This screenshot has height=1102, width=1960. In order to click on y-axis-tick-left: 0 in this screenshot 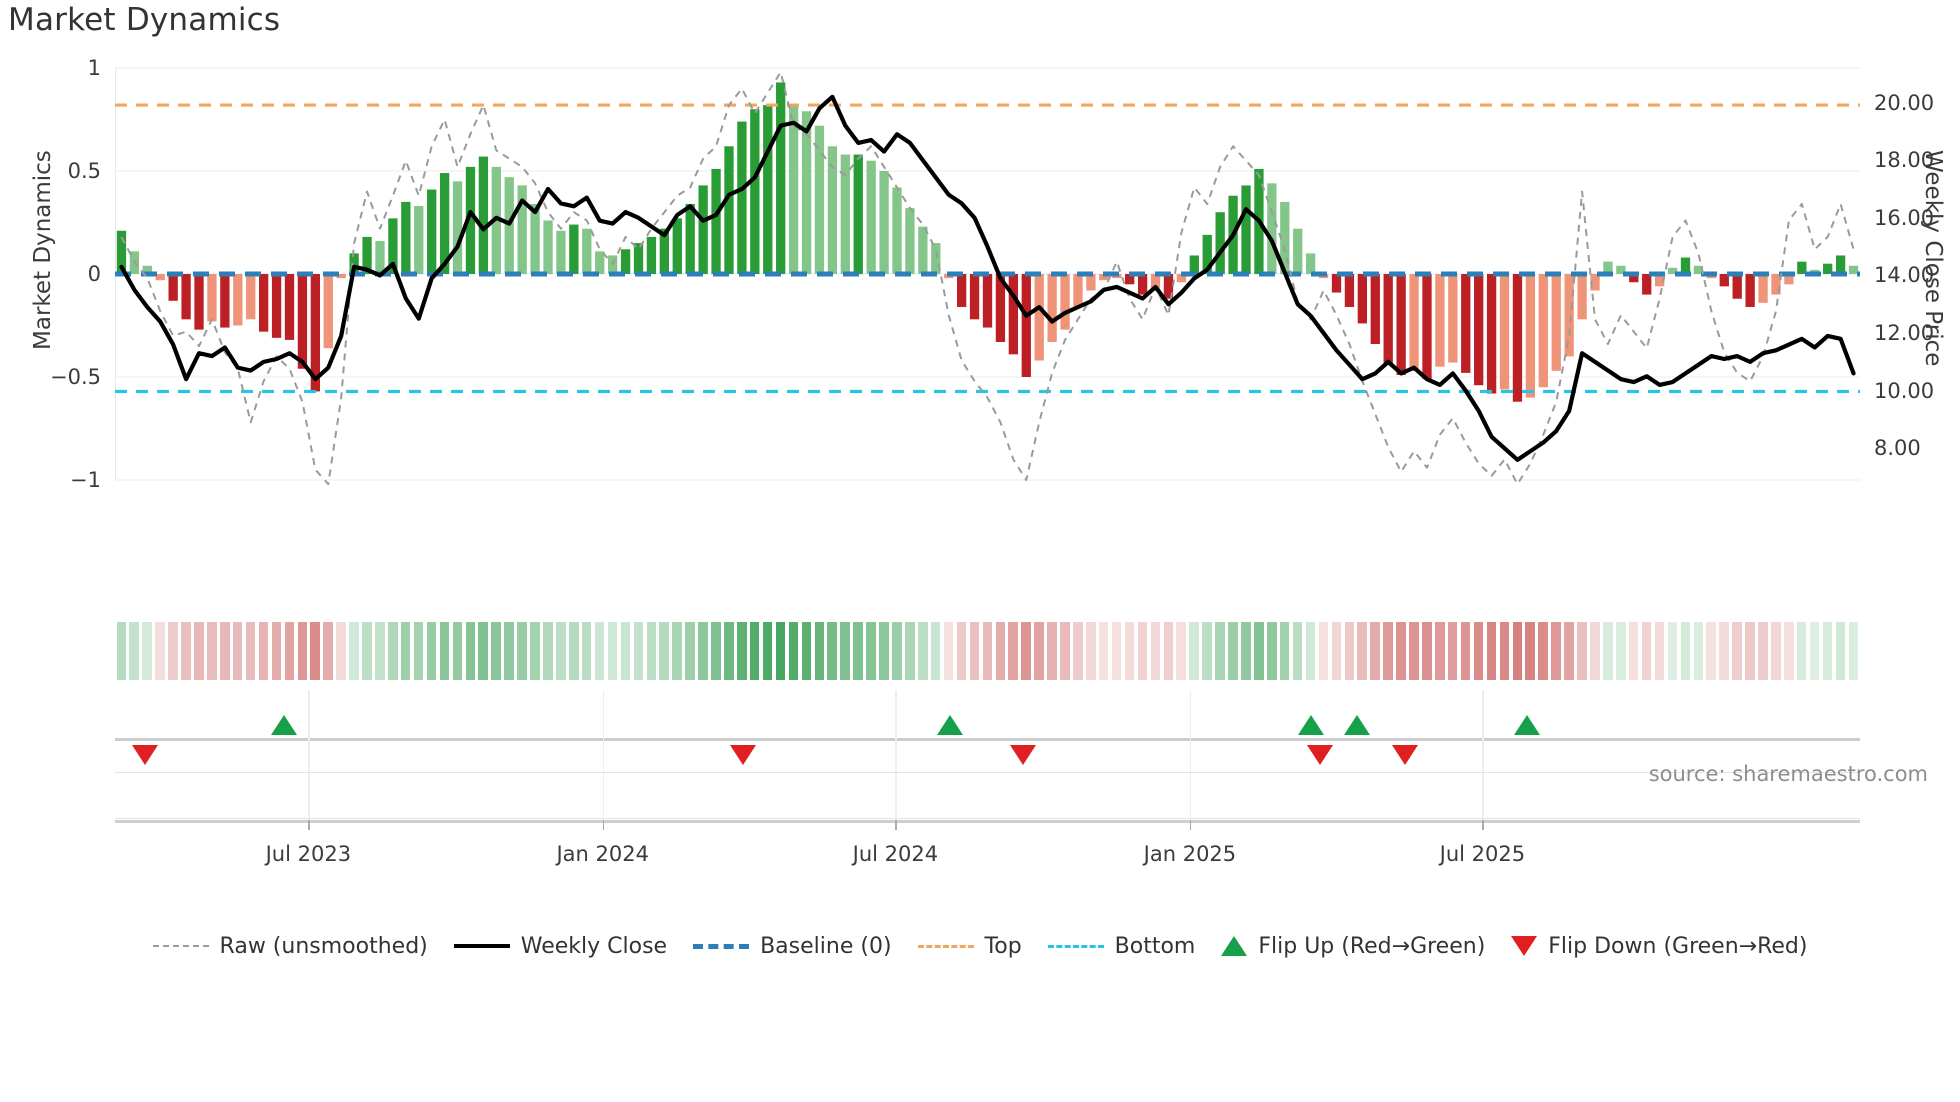, I will do `click(94, 274)`.